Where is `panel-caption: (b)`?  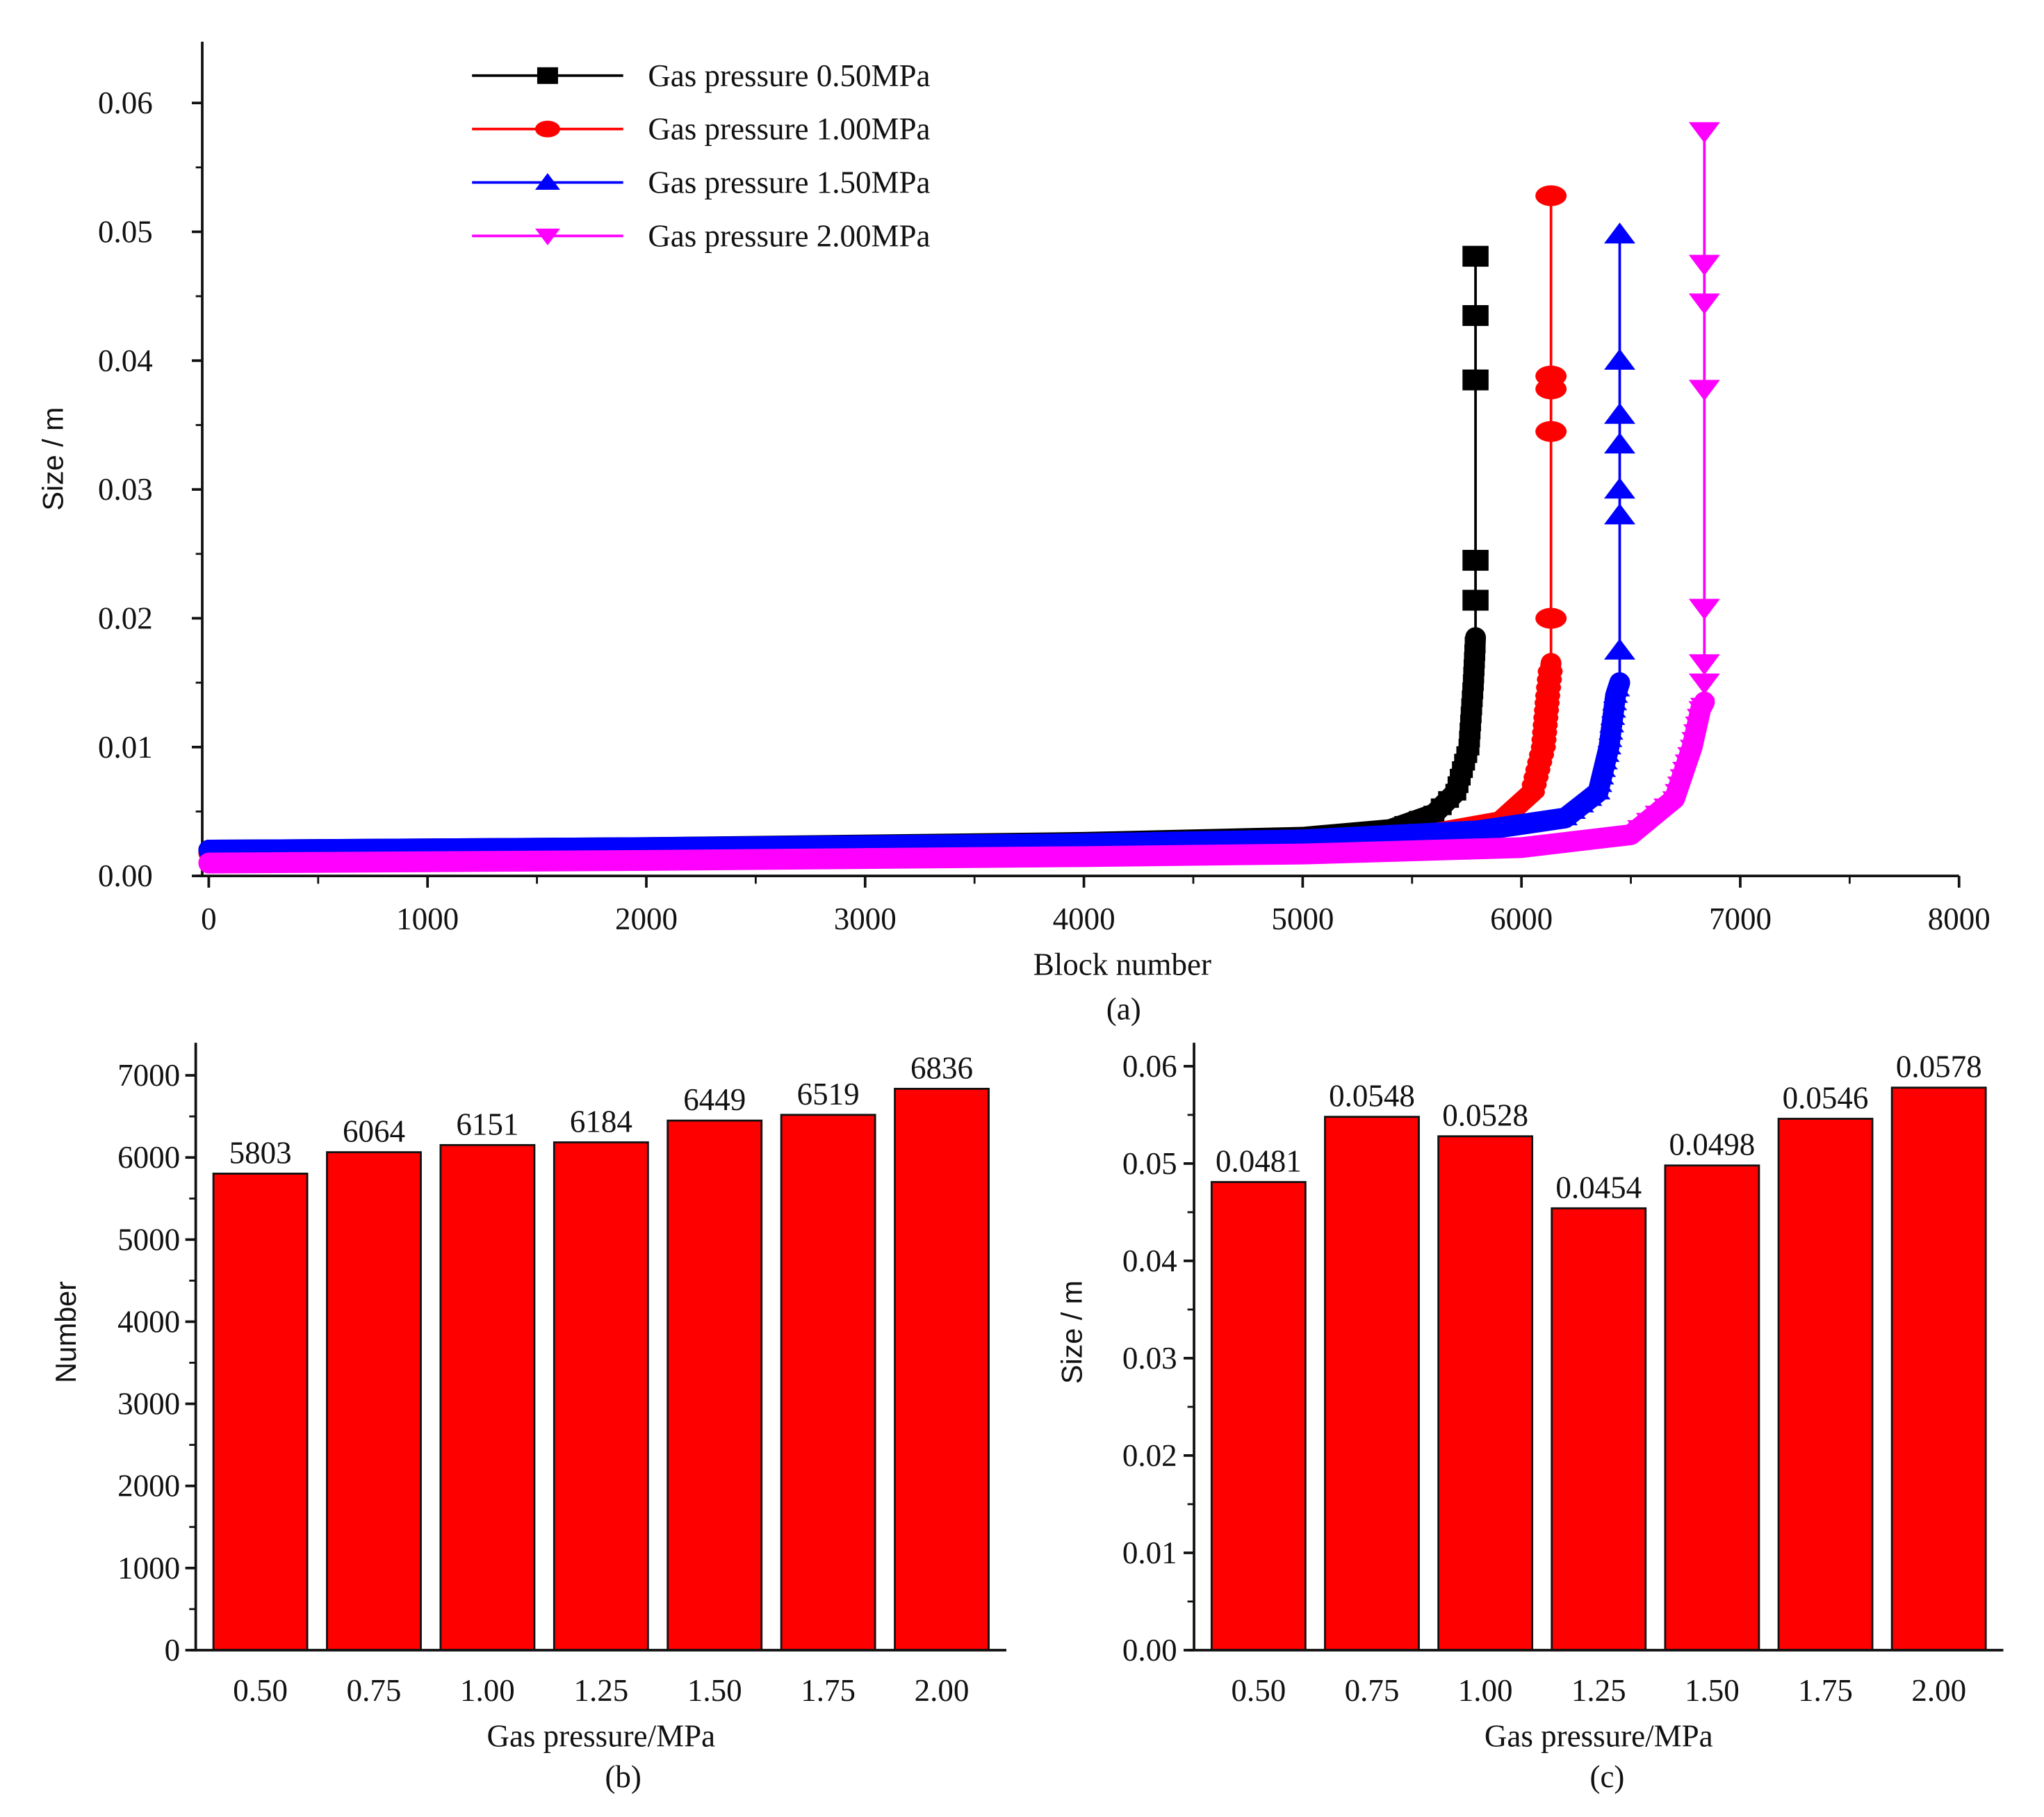
panel-caption: (b) is located at coordinates (623, 1776).